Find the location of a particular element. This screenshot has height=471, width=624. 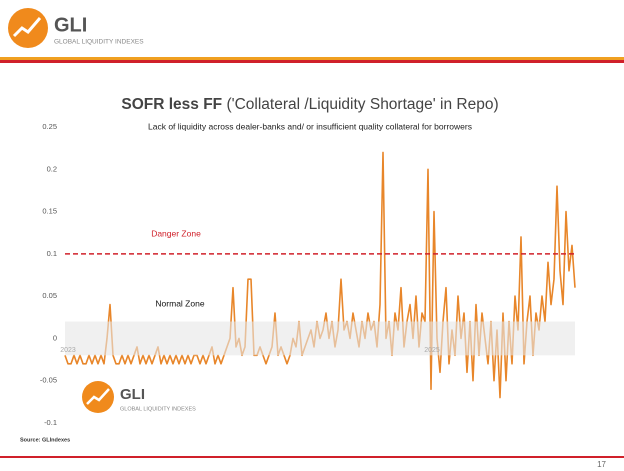

title-bold: SOFR less FF is located at coordinates (171, 104).